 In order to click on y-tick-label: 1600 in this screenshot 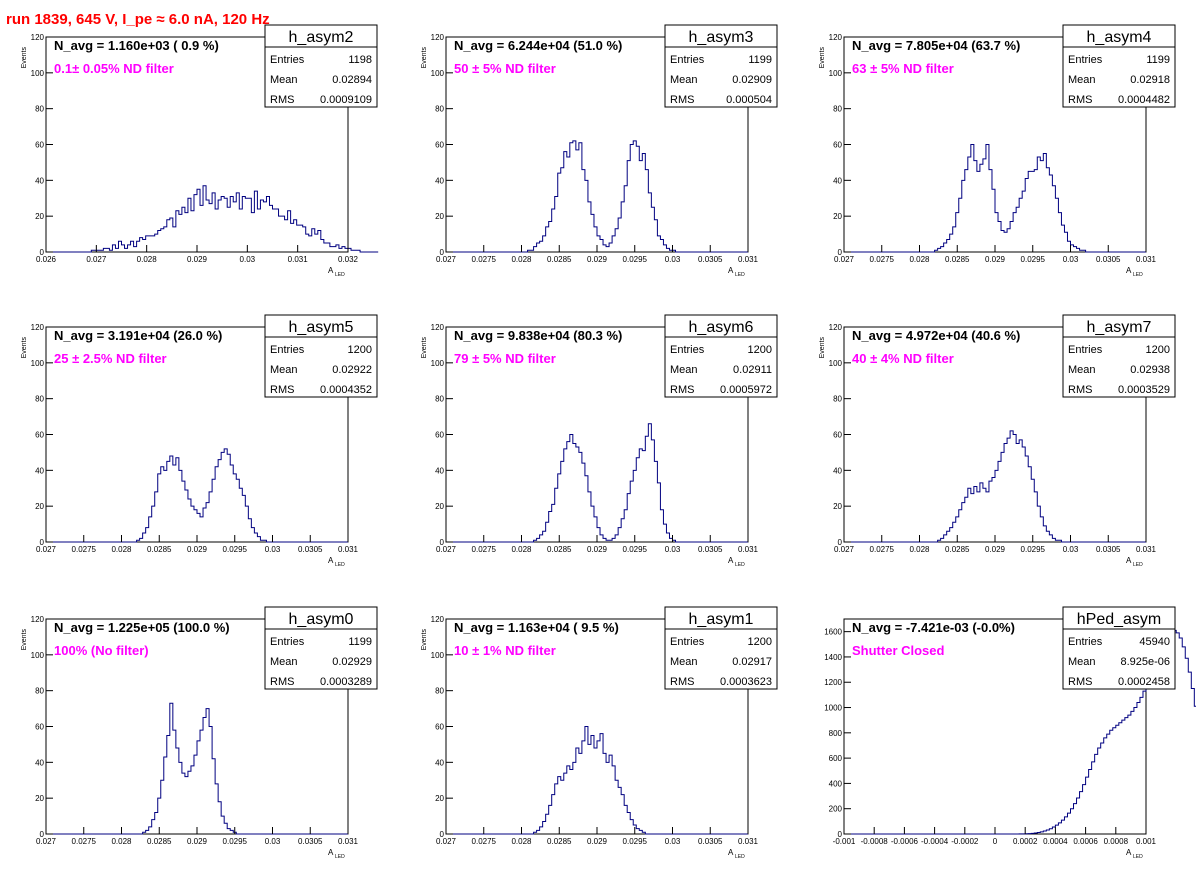, I will do `click(833, 632)`.